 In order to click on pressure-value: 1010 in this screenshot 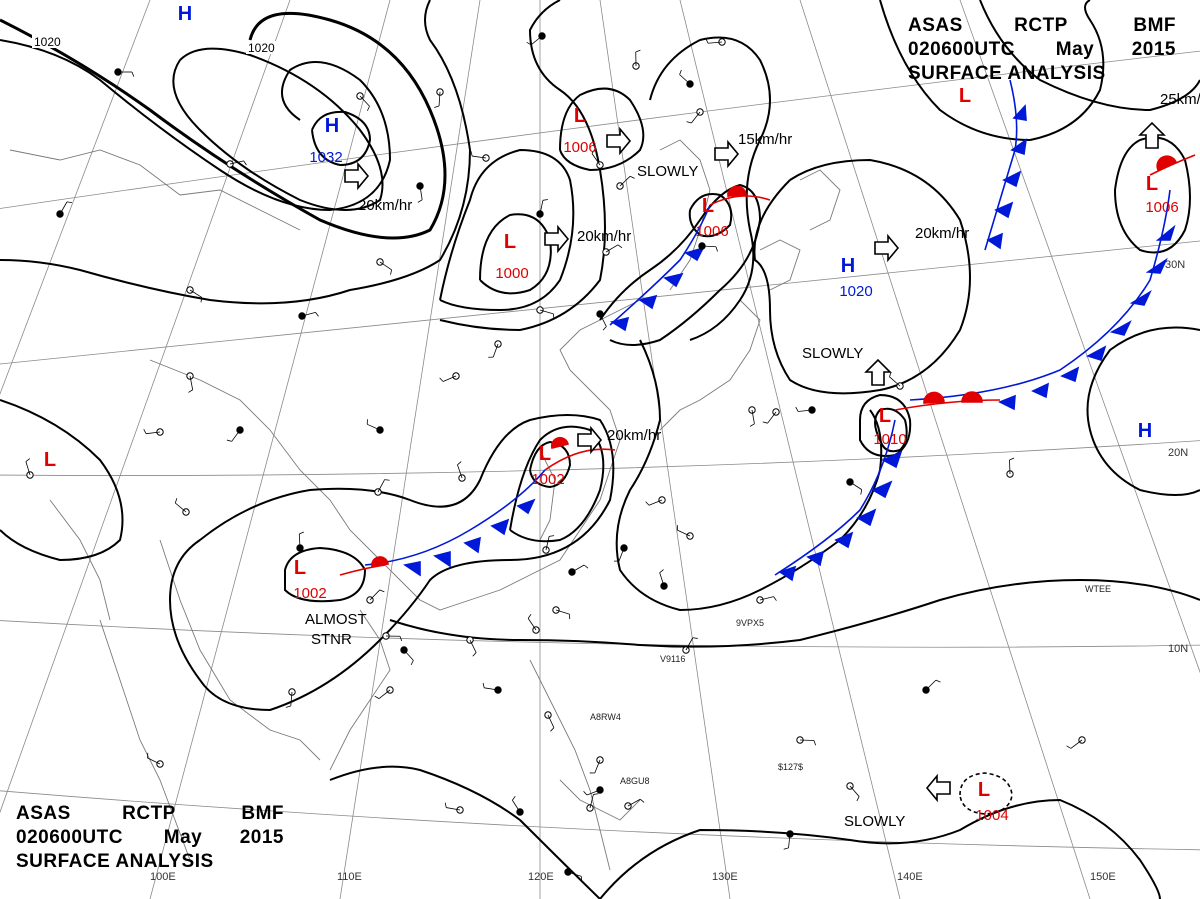, I will do `click(889, 439)`.